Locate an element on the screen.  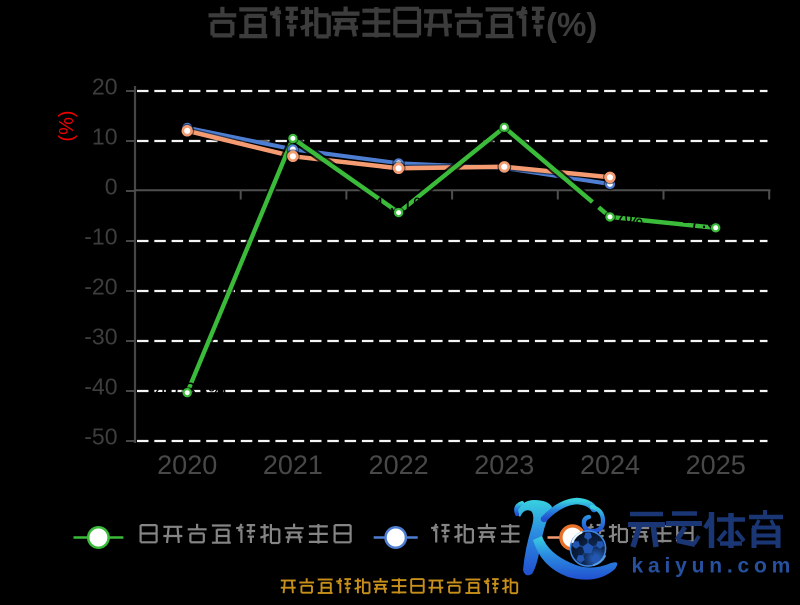
svg-text: 10 is located at coordinates (105, 137).